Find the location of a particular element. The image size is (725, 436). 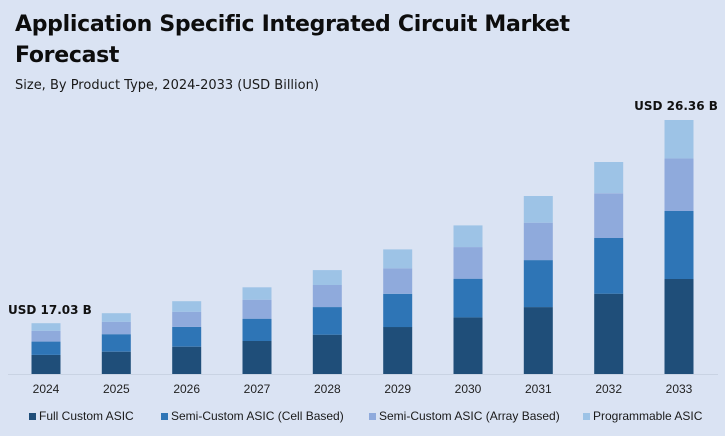

bar-segment-2027-programmable-asic is located at coordinates (257, 293).